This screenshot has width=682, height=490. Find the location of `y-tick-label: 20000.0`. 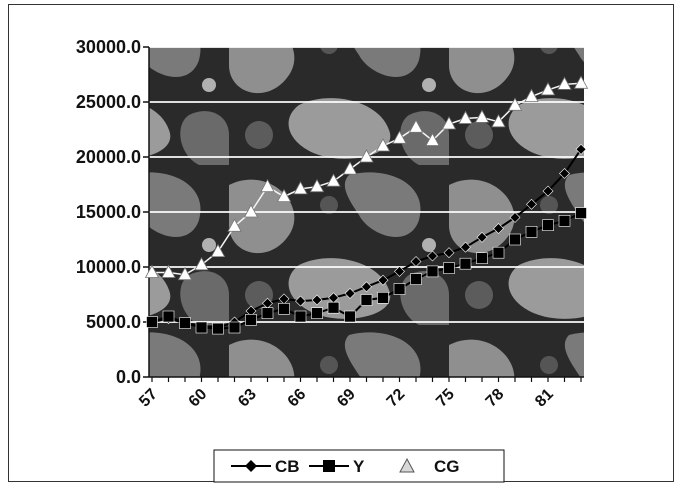

y-tick-label: 20000.0 is located at coordinates (108, 157).